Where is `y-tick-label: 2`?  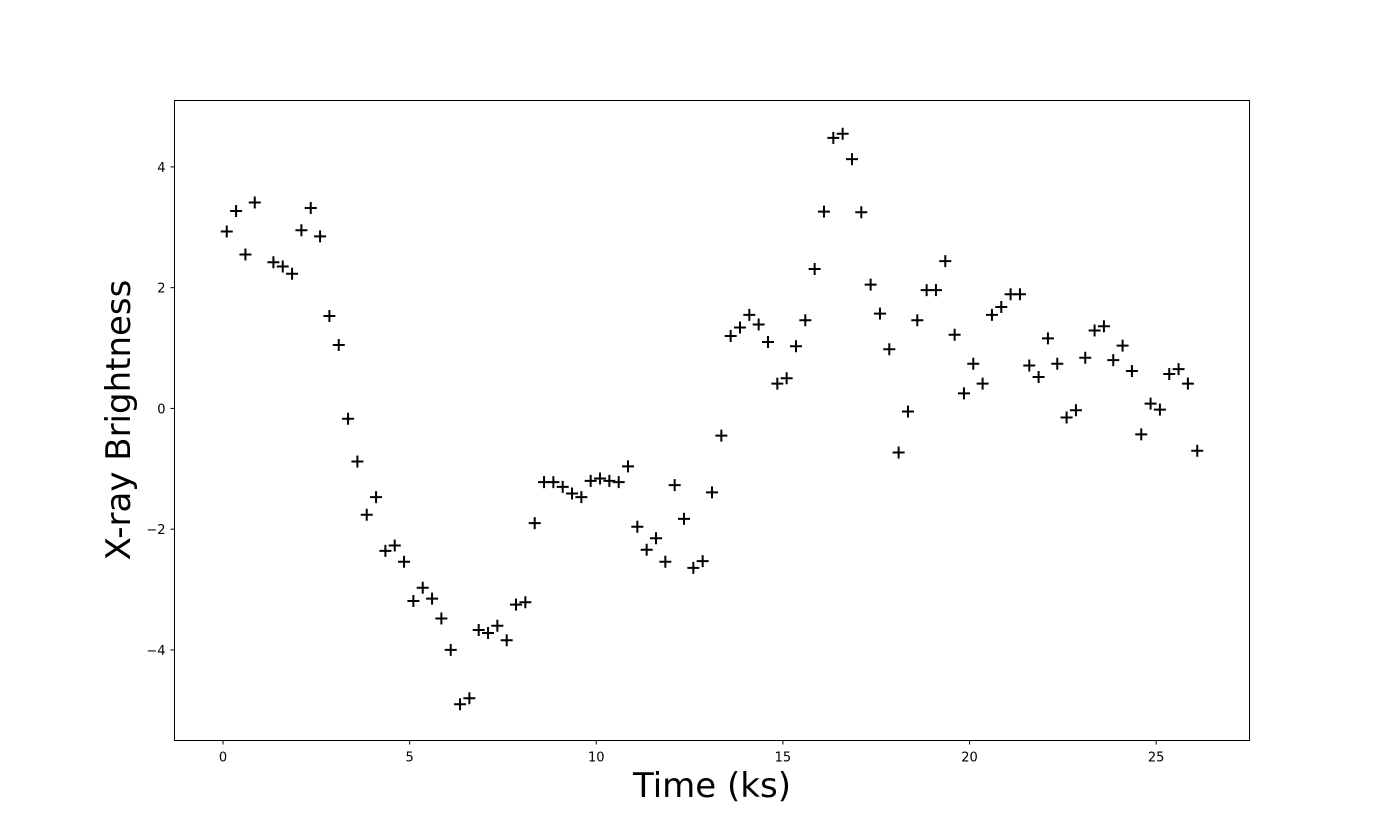
y-tick-label: 2 is located at coordinates (161, 289).